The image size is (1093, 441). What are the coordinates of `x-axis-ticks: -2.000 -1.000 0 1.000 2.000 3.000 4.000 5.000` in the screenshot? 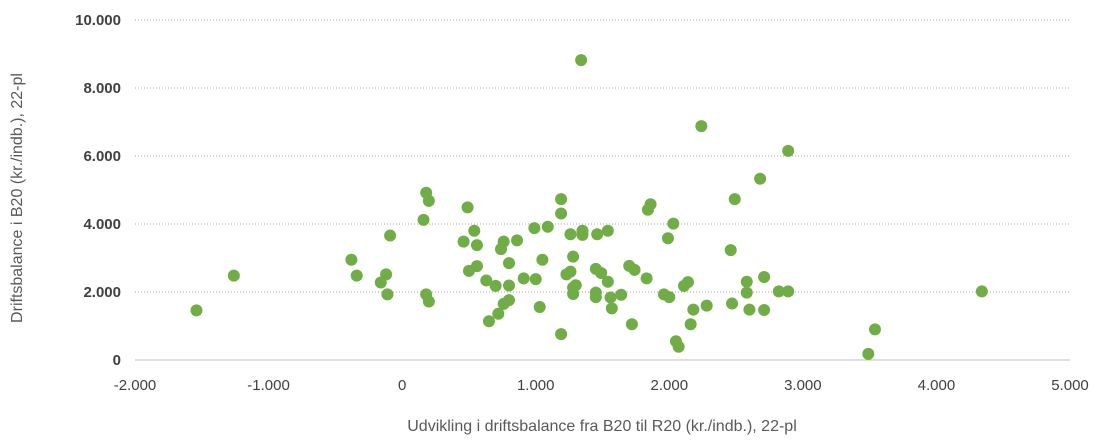 It's located at (601, 385).